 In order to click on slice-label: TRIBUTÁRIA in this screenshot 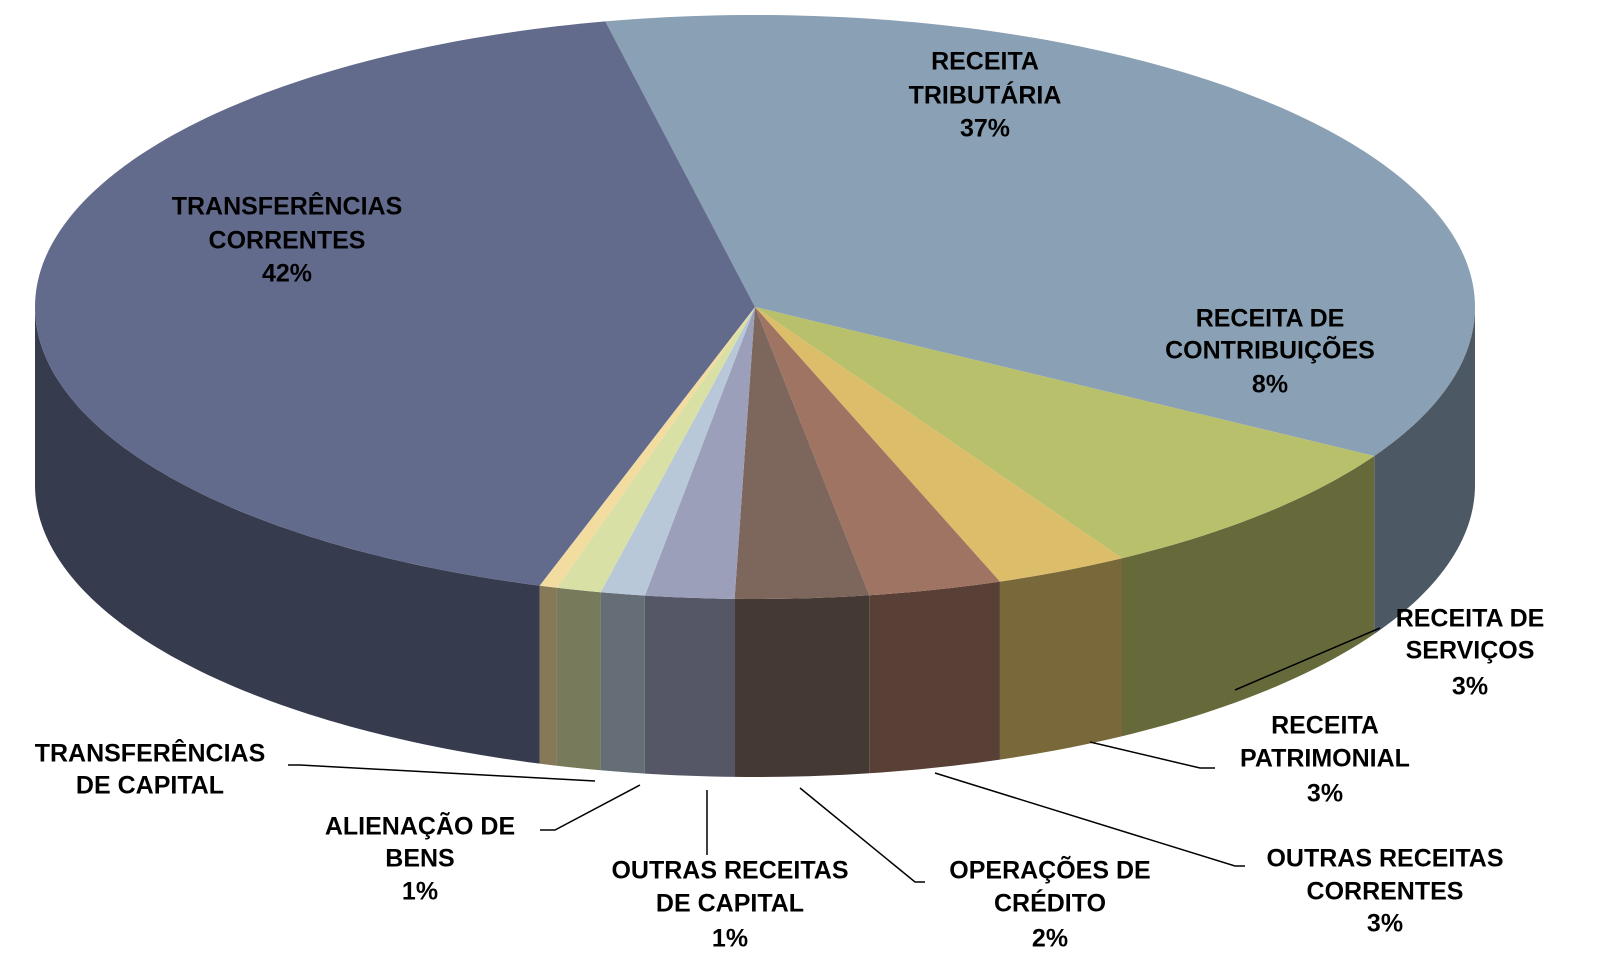, I will do `click(985, 95)`.